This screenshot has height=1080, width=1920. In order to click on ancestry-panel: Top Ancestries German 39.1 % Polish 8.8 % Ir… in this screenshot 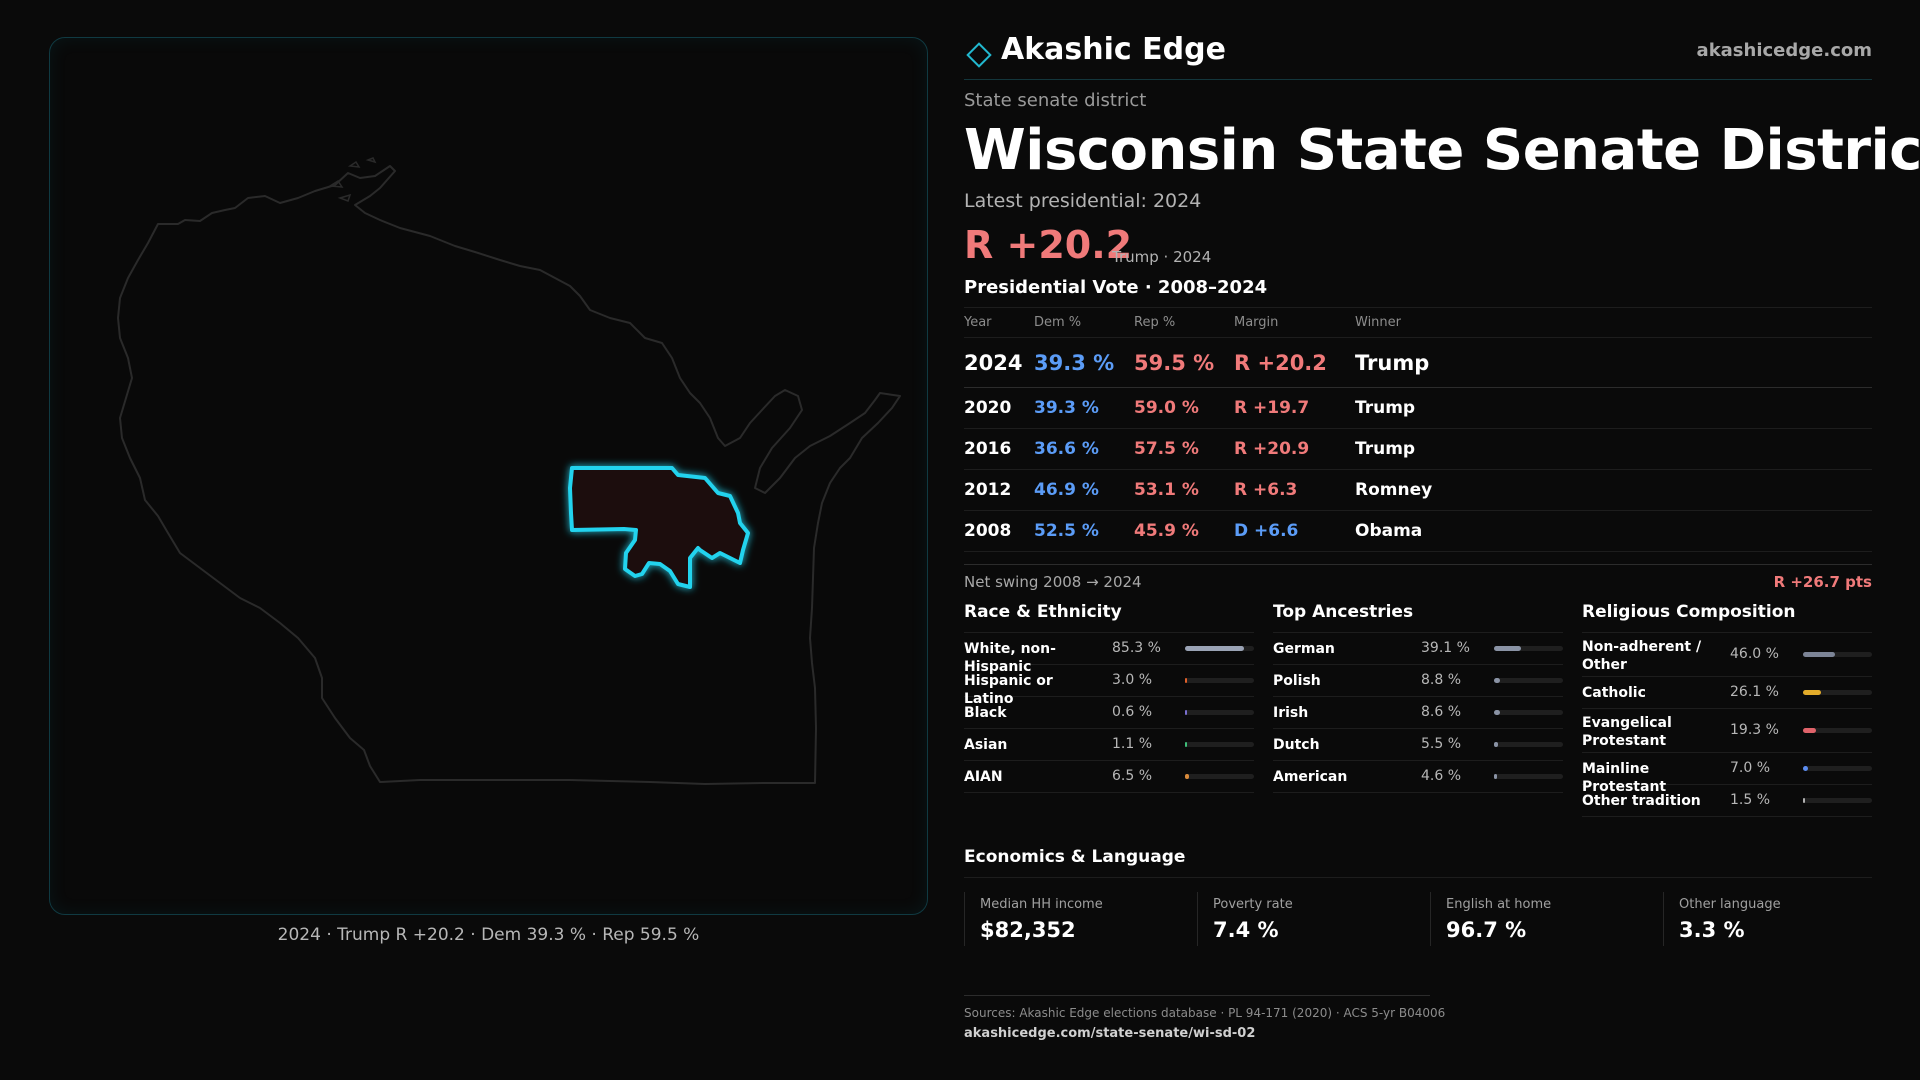, I will do `click(1418, 697)`.